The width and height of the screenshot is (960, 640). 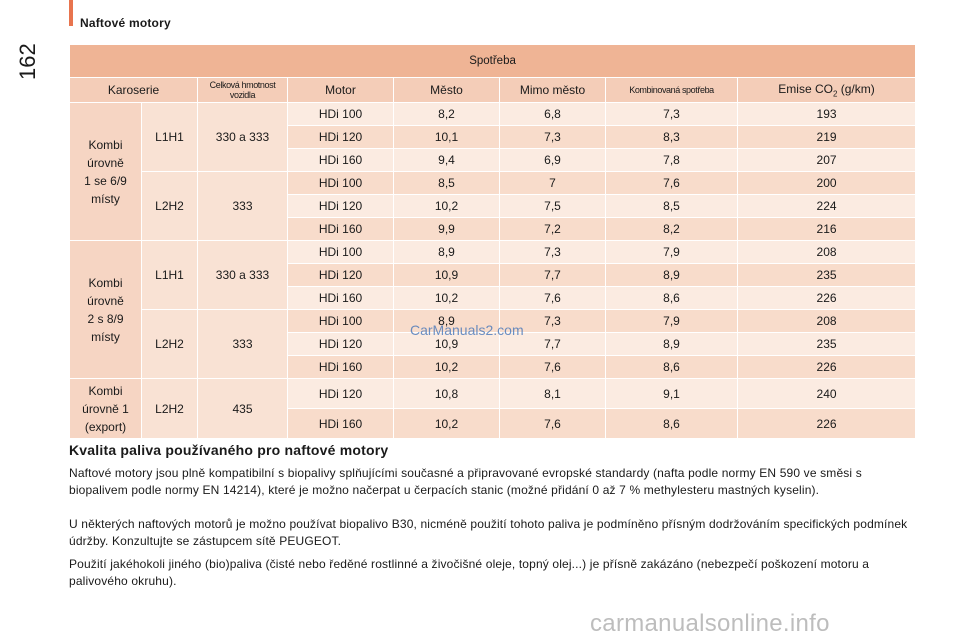 I want to click on body-type-line: úrovně 1, so click(x=105, y=408).